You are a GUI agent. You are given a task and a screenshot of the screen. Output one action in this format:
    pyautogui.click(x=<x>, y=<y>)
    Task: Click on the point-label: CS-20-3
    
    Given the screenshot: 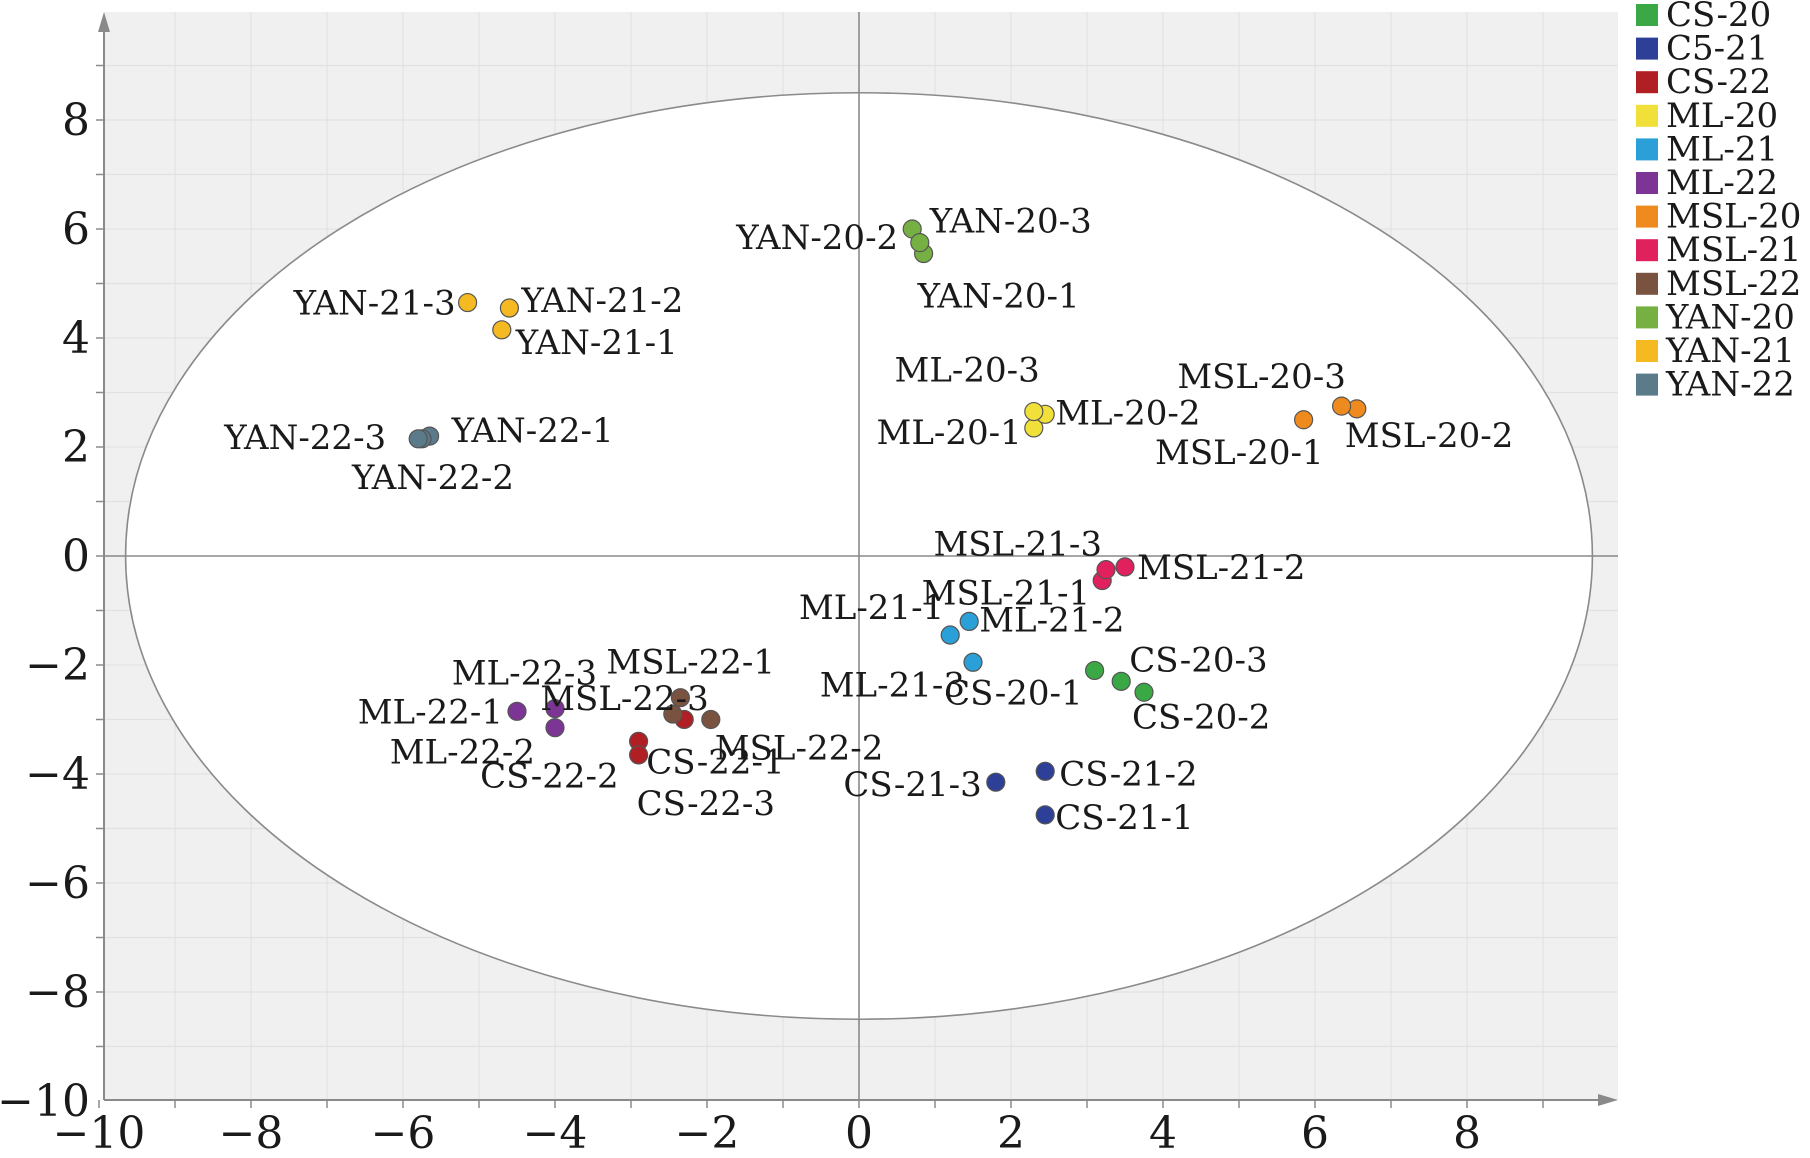 What is the action you would take?
    pyautogui.click(x=1198, y=660)
    